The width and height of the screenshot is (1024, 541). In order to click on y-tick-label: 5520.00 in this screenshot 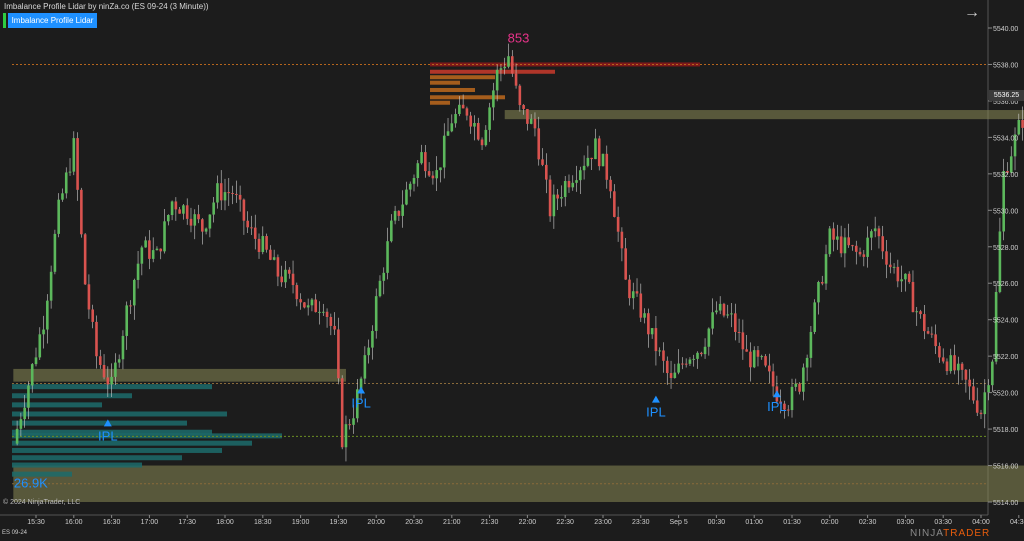, I will do `click(1005, 394)`.